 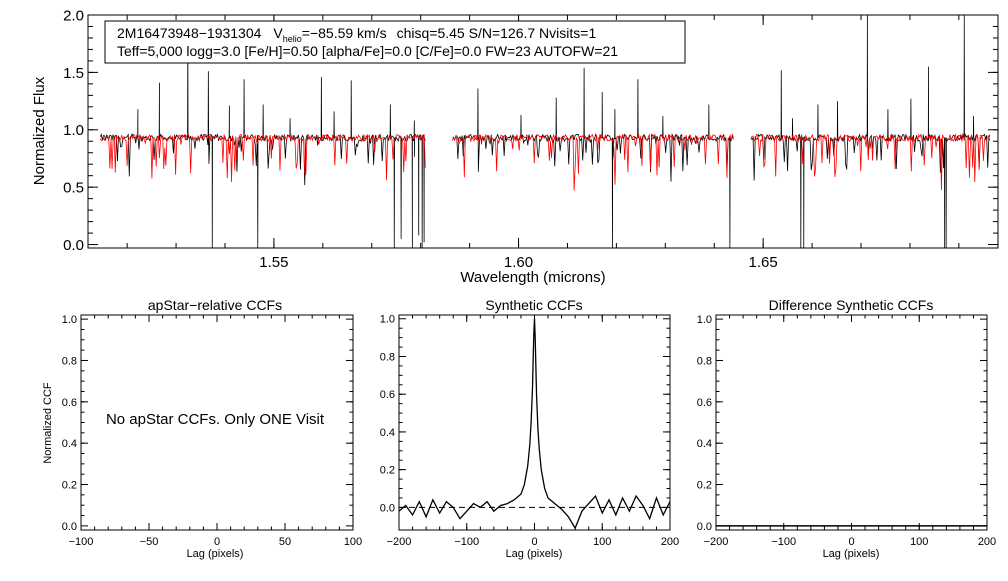 What do you see at coordinates (73, 73) in the screenshot?
I see `y-tick-label: 1.5` at bounding box center [73, 73].